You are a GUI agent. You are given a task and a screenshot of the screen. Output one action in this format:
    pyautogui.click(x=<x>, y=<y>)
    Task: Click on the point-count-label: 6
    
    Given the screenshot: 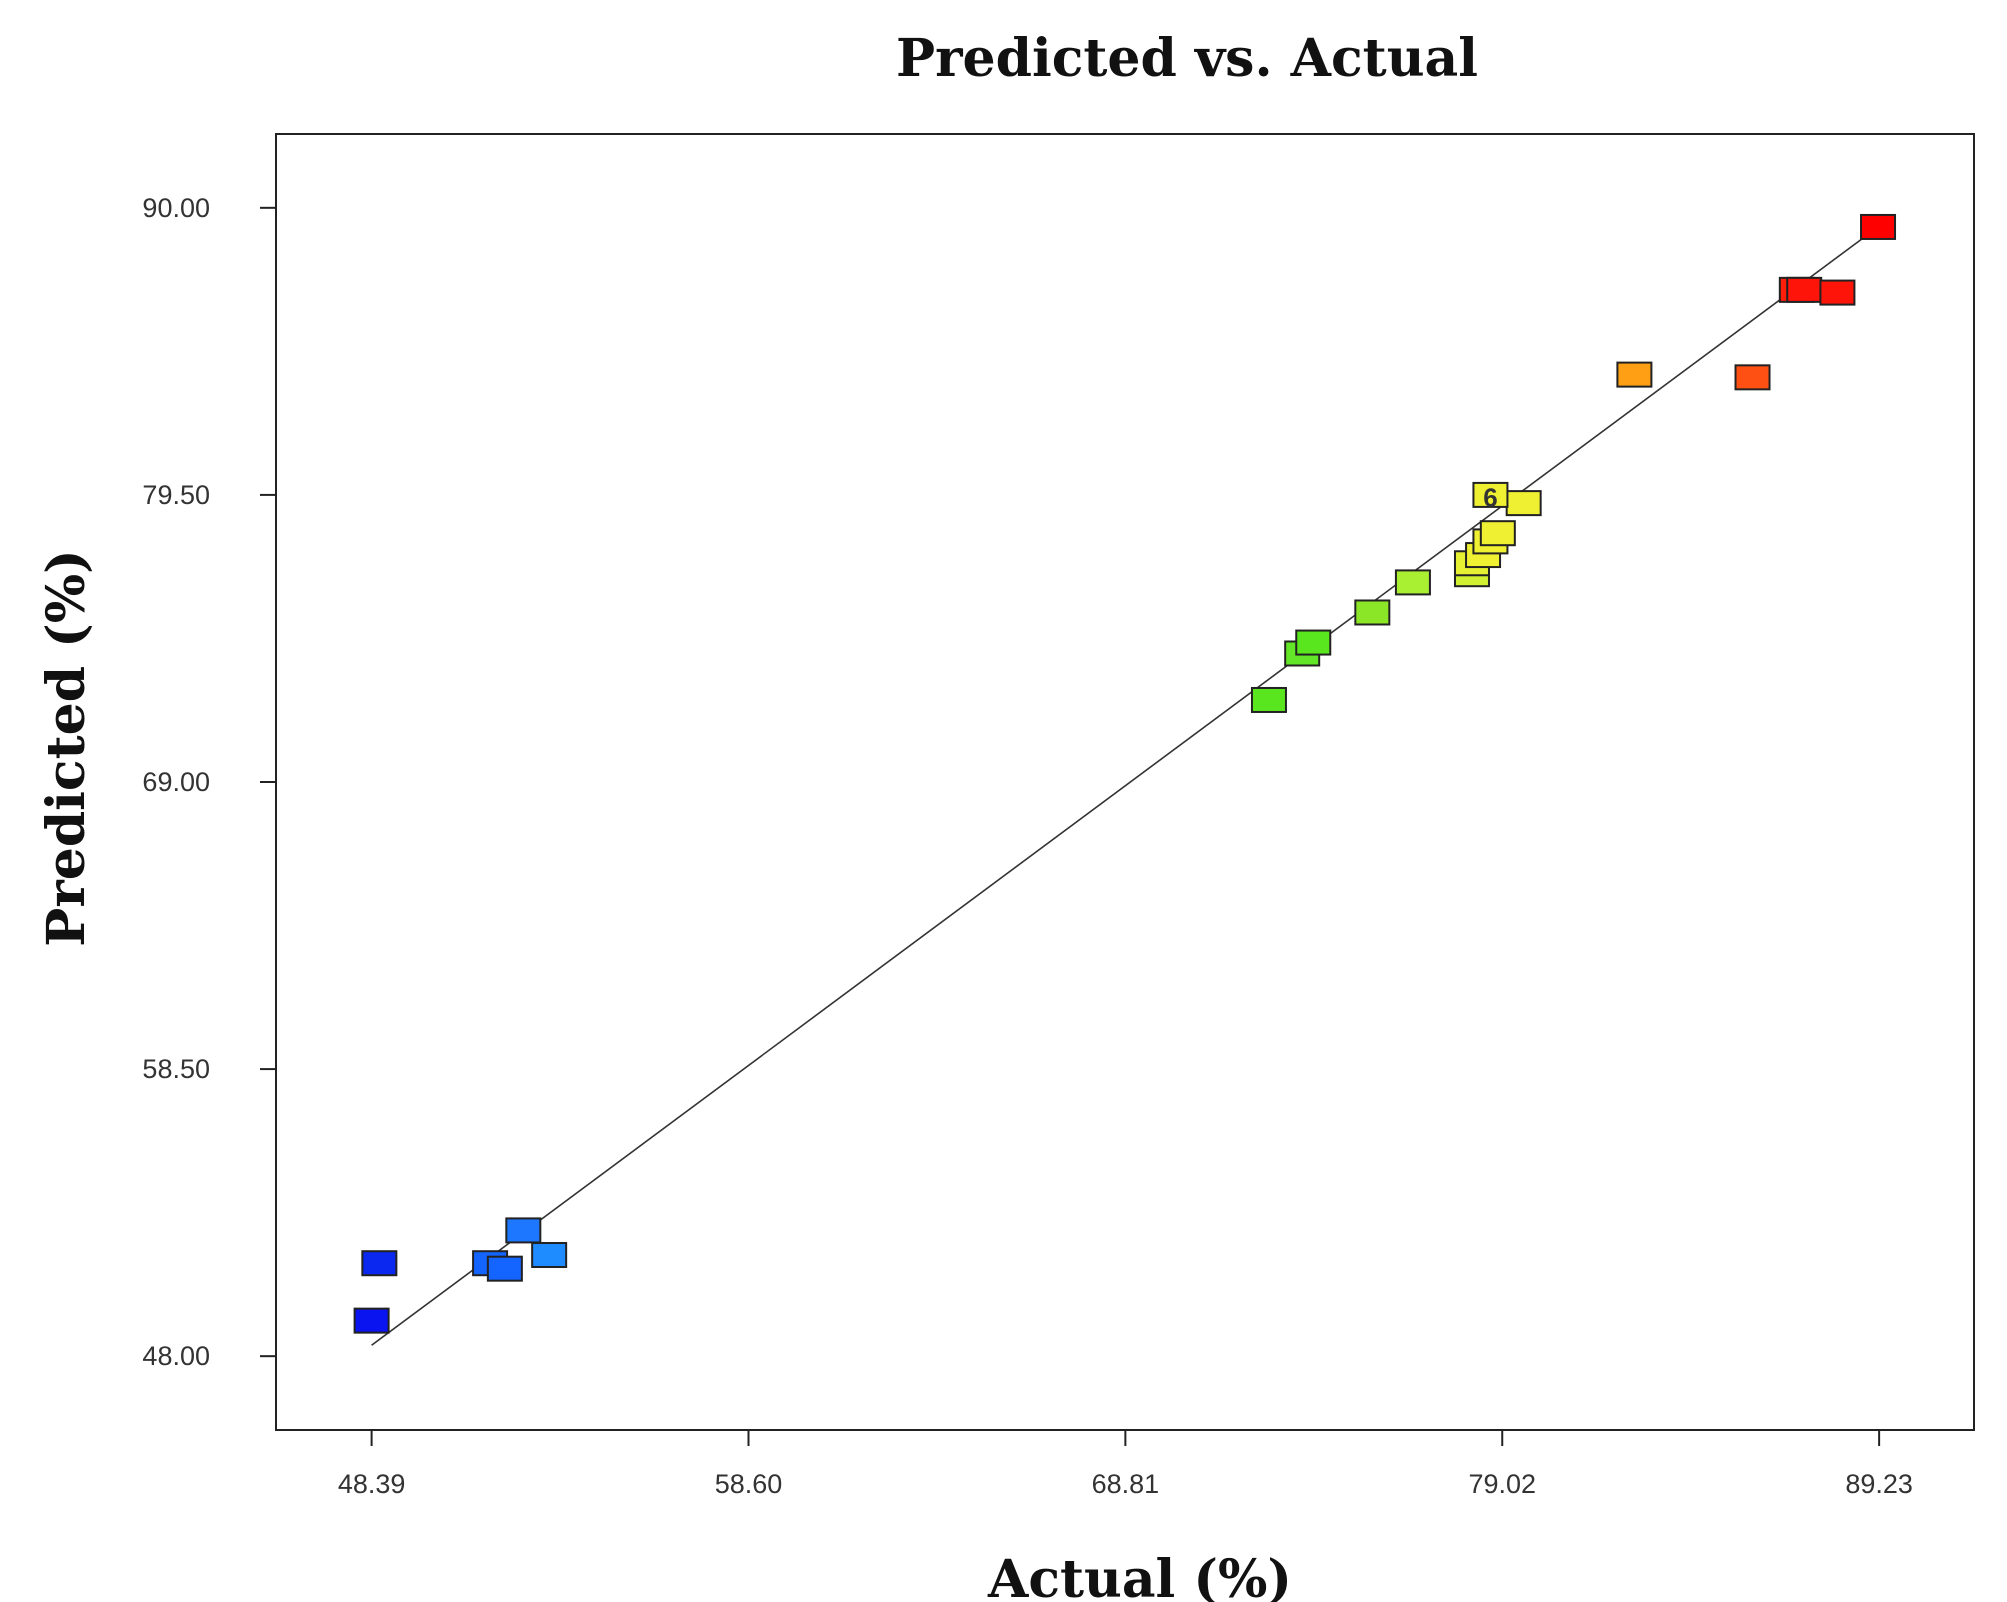 What is the action you would take?
    pyautogui.click(x=1490, y=498)
    